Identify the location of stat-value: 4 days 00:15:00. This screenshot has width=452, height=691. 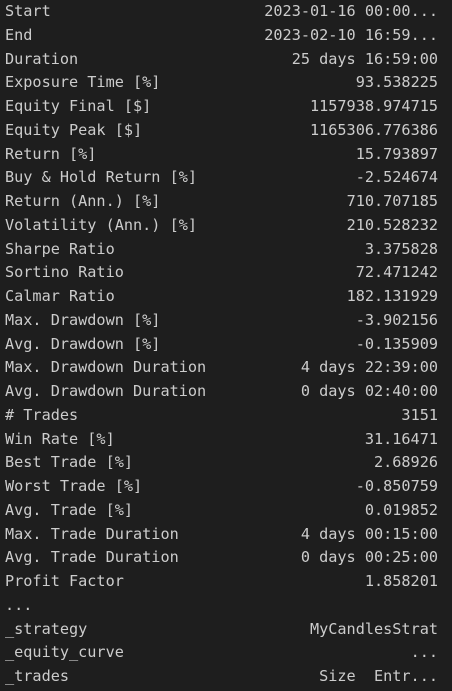
(369, 533).